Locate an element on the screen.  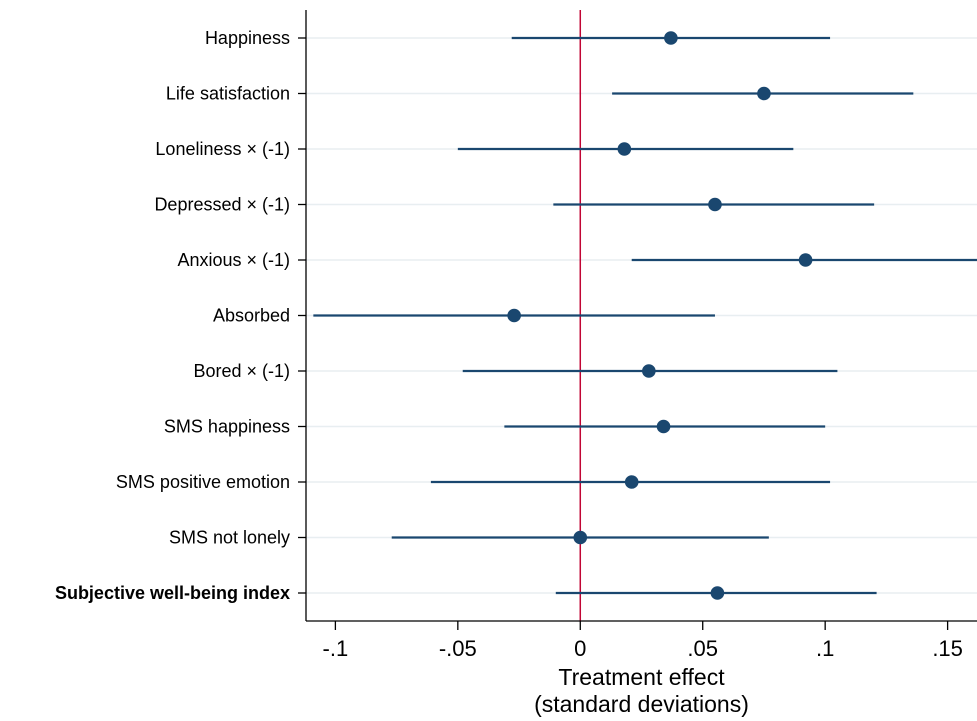
x-tick-label: -.05 is located at coordinates (458, 648).